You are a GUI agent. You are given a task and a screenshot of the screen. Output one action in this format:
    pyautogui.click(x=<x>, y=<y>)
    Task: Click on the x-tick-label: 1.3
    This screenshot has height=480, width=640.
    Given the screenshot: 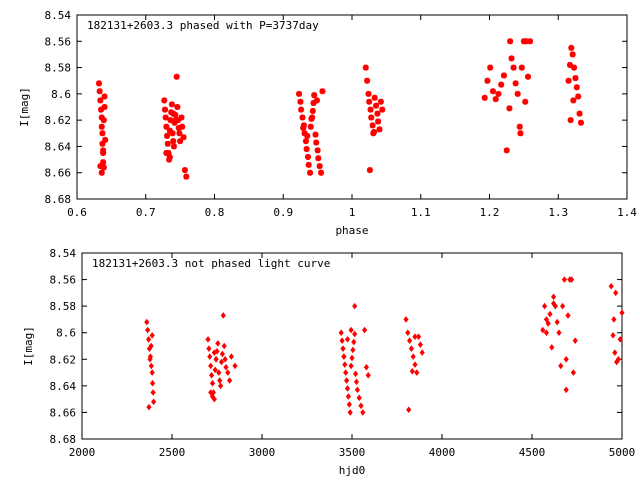 What is the action you would take?
    pyautogui.click(x=558, y=212)
    